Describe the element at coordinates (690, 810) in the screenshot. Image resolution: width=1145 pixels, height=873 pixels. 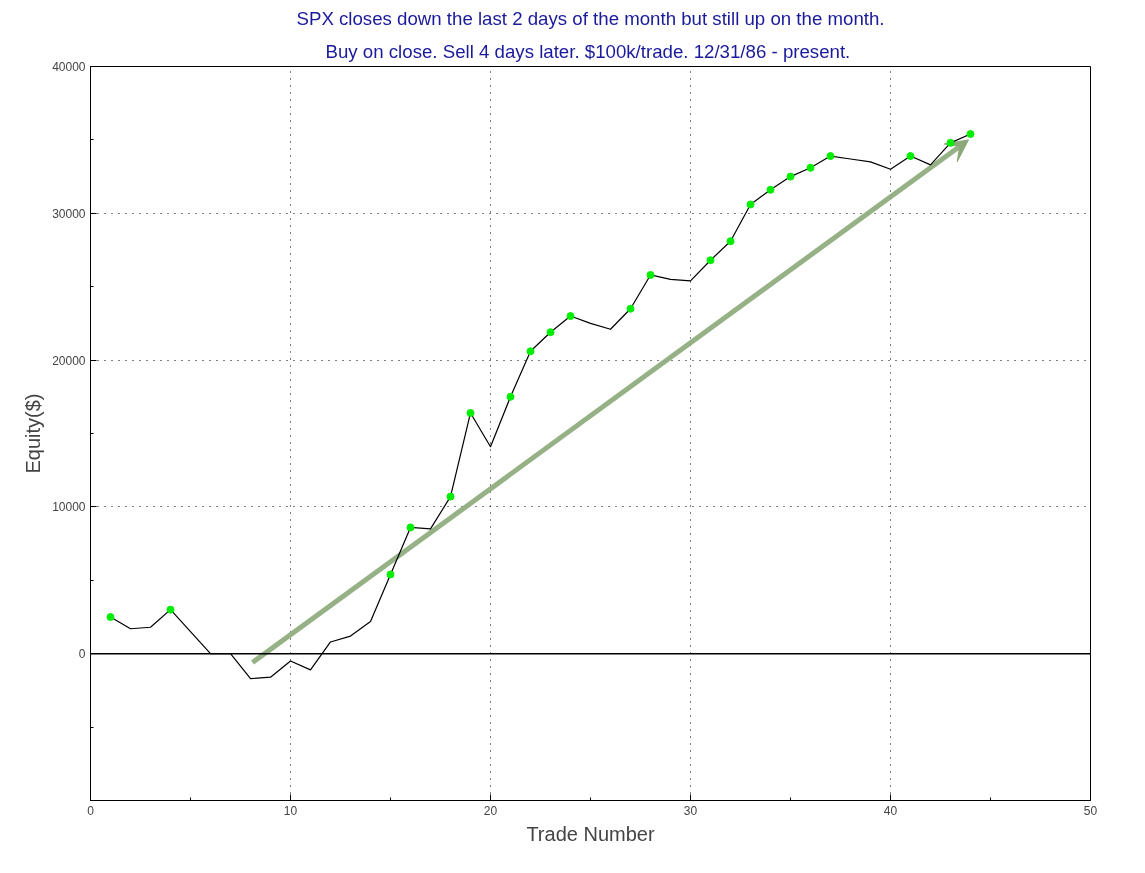
I see `x-tick-label: 30` at that location.